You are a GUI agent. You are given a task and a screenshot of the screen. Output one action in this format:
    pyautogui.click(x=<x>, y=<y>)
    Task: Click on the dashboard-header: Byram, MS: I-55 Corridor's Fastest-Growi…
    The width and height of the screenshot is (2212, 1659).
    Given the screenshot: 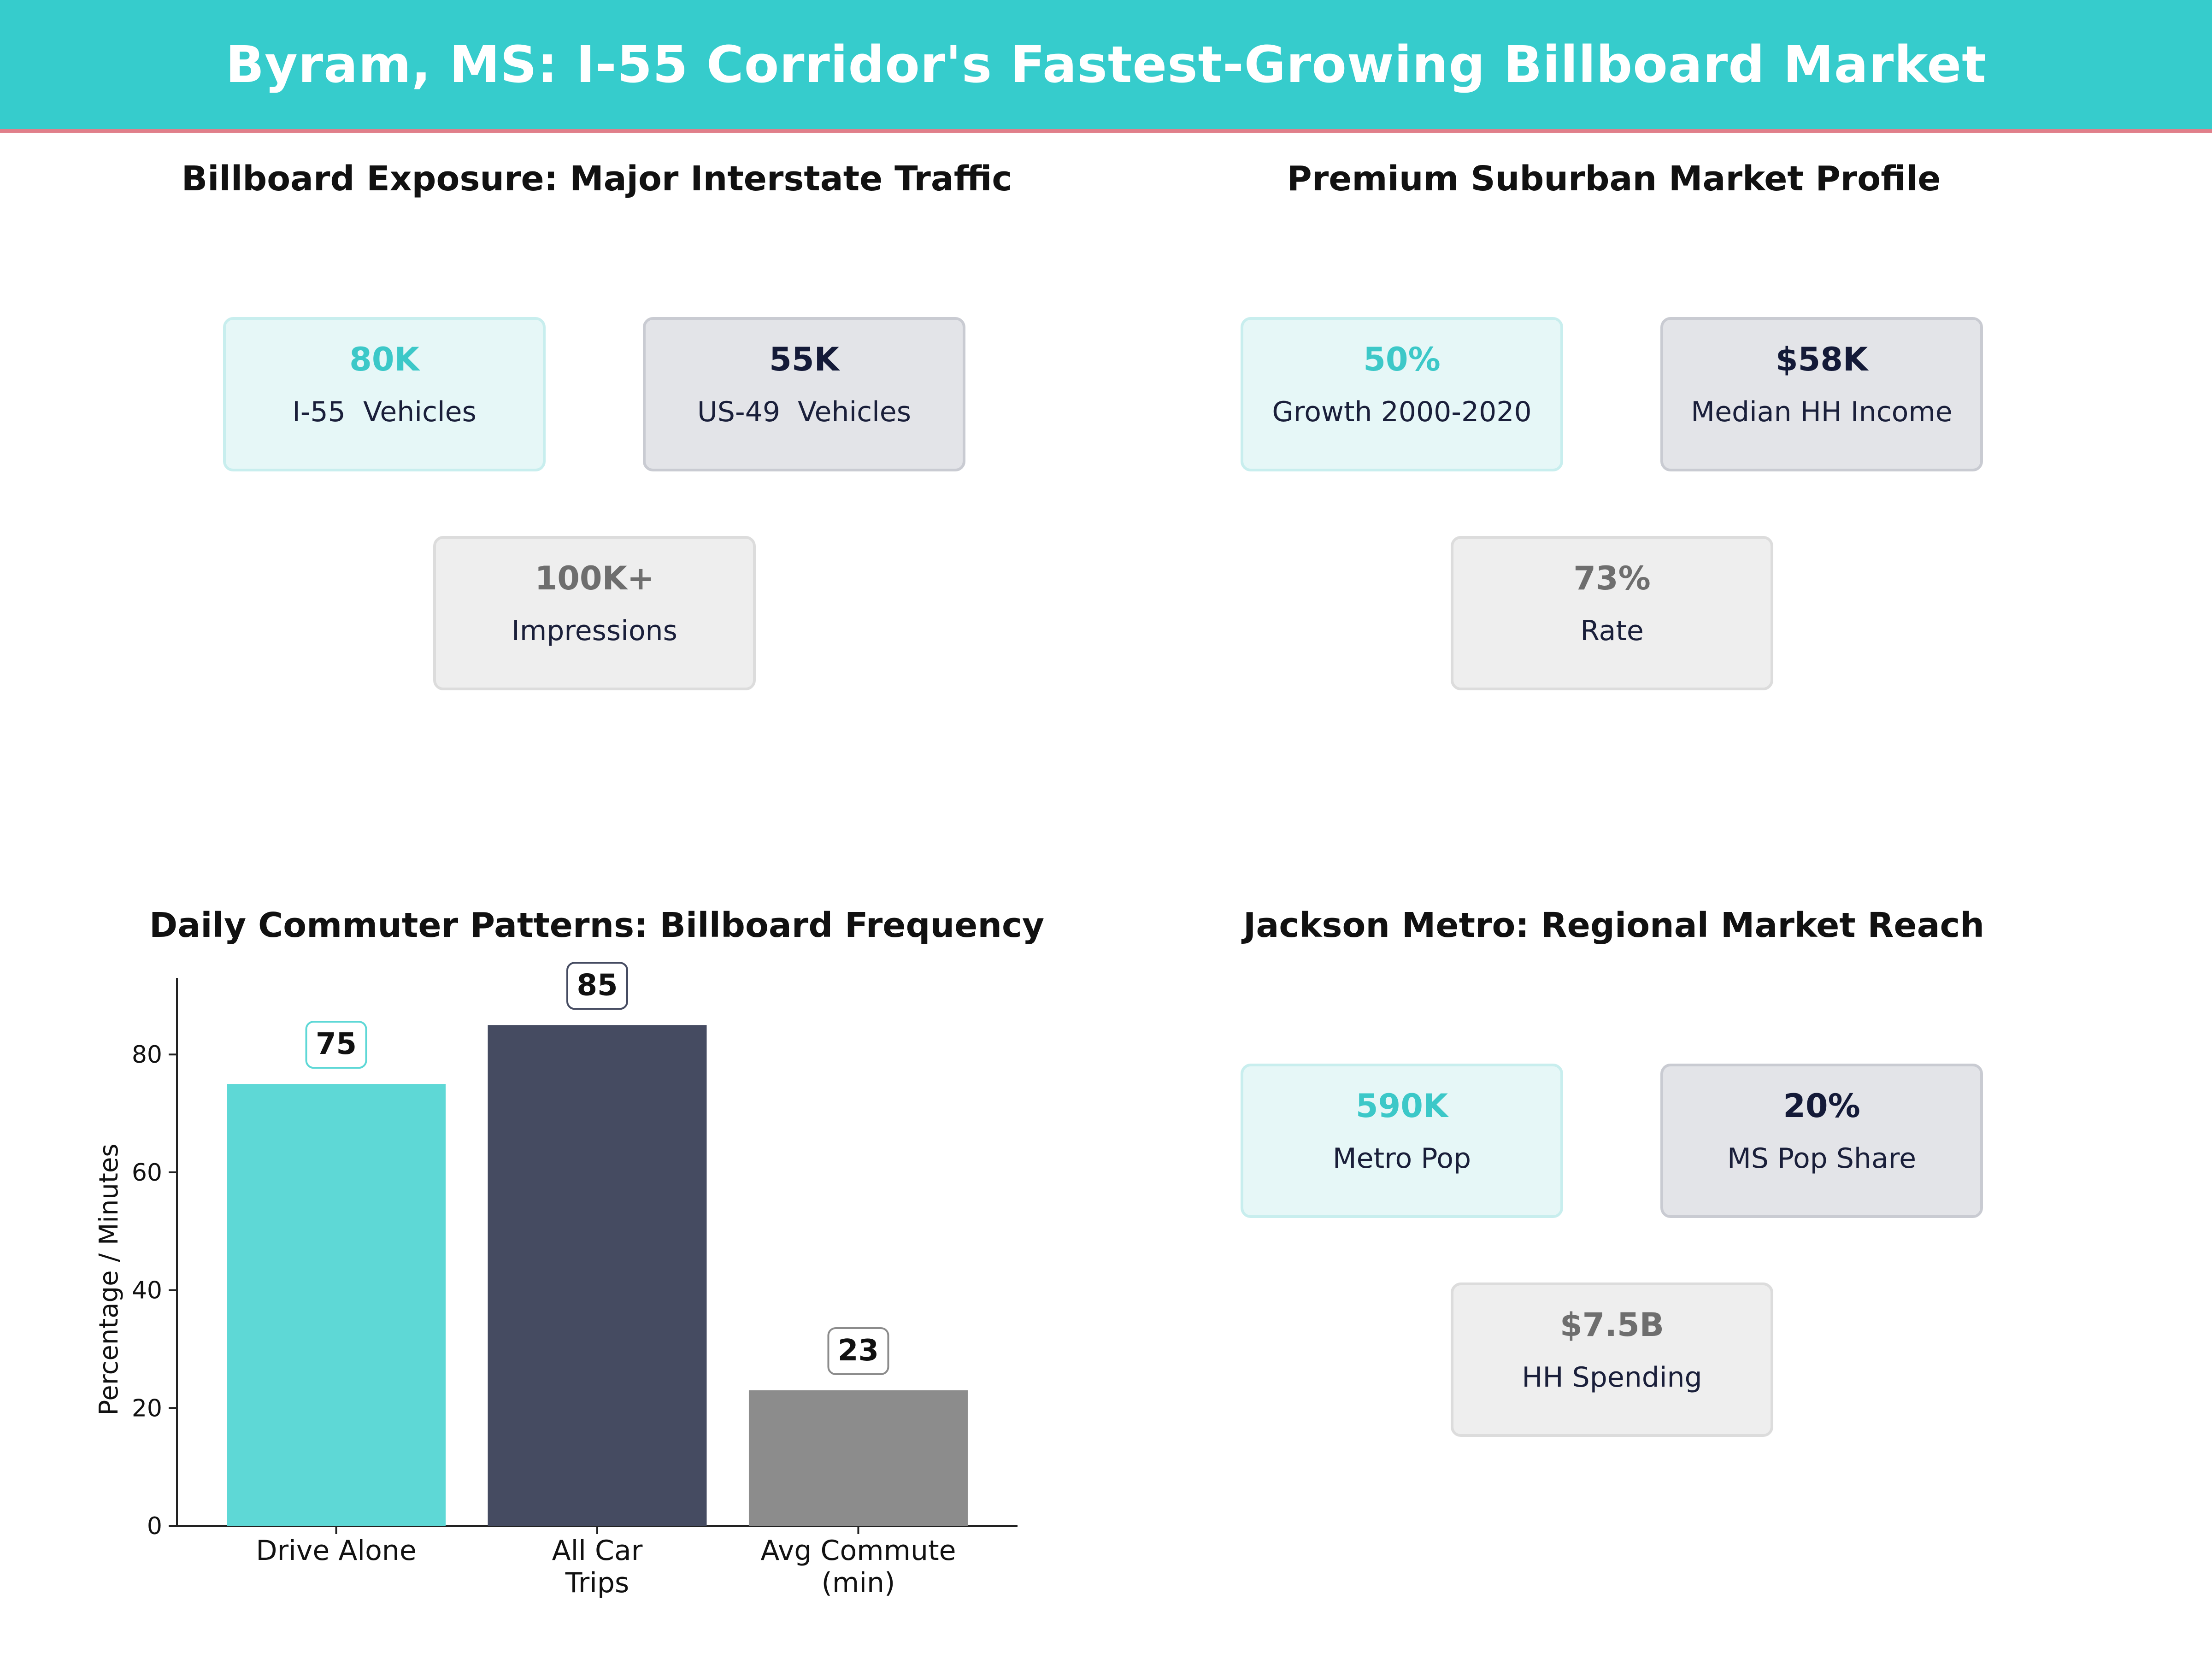 What is the action you would take?
    pyautogui.click(x=1106, y=66)
    